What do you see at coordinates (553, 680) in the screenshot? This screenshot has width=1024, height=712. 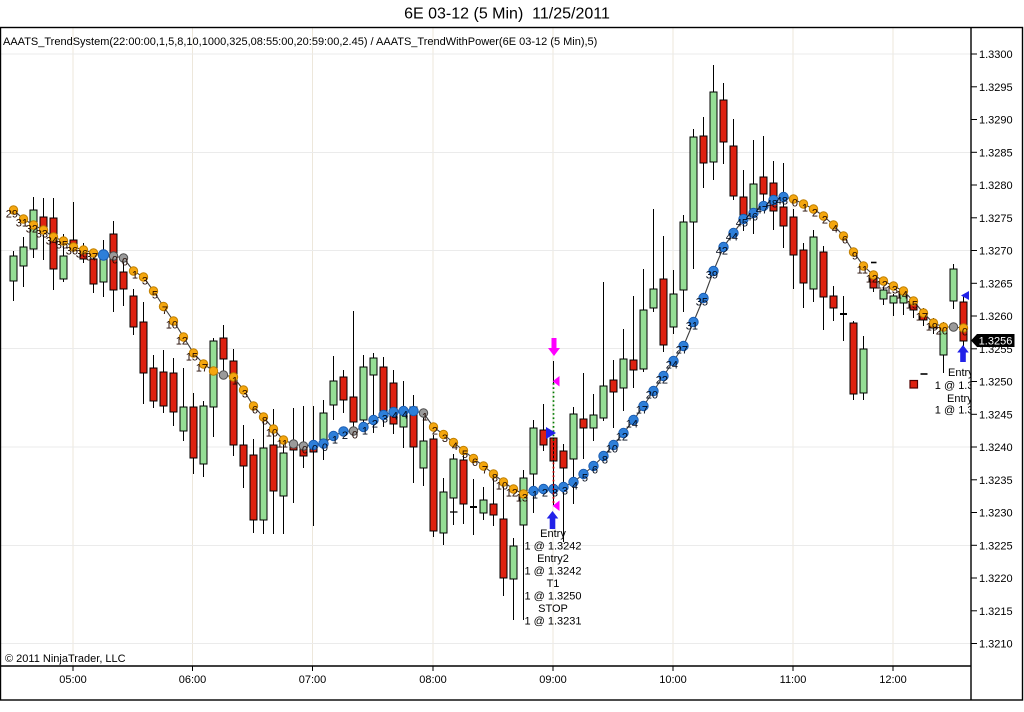 I see `svg-text: 09:00` at bounding box center [553, 680].